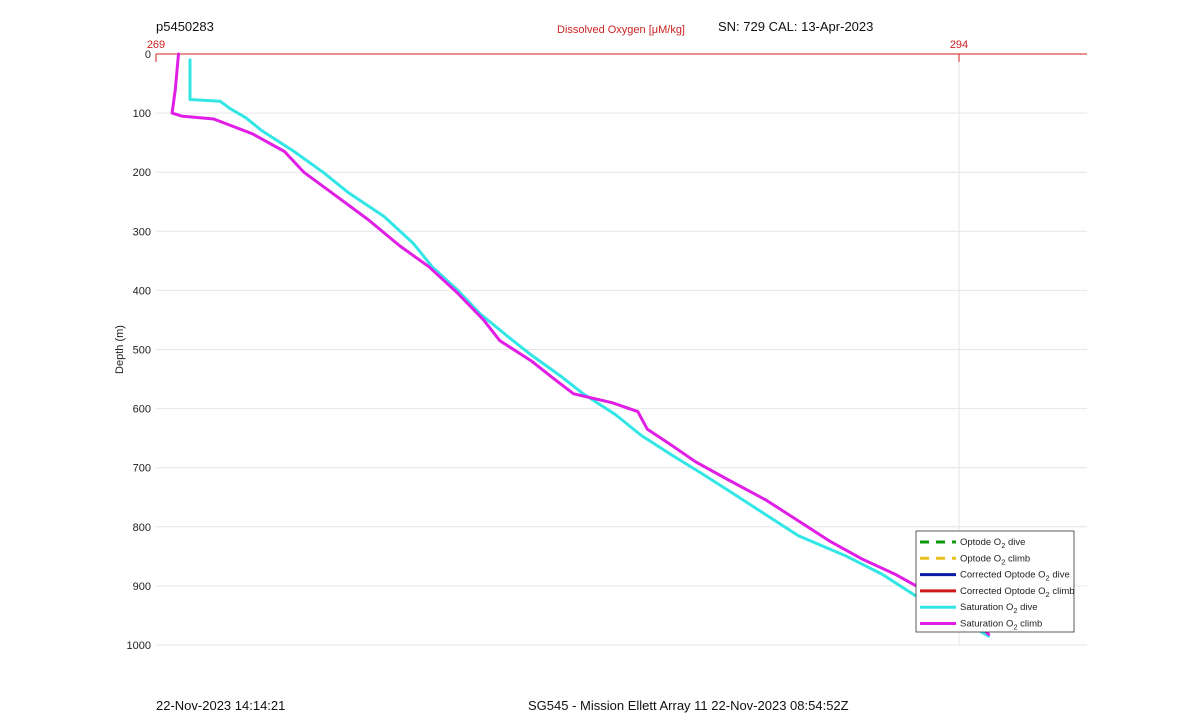 The height and width of the screenshot is (725, 1200). What do you see at coordinates (142, 587) in the screenshot?
I see `y-tick-label-900: 900` at bounding box center [142, 587].